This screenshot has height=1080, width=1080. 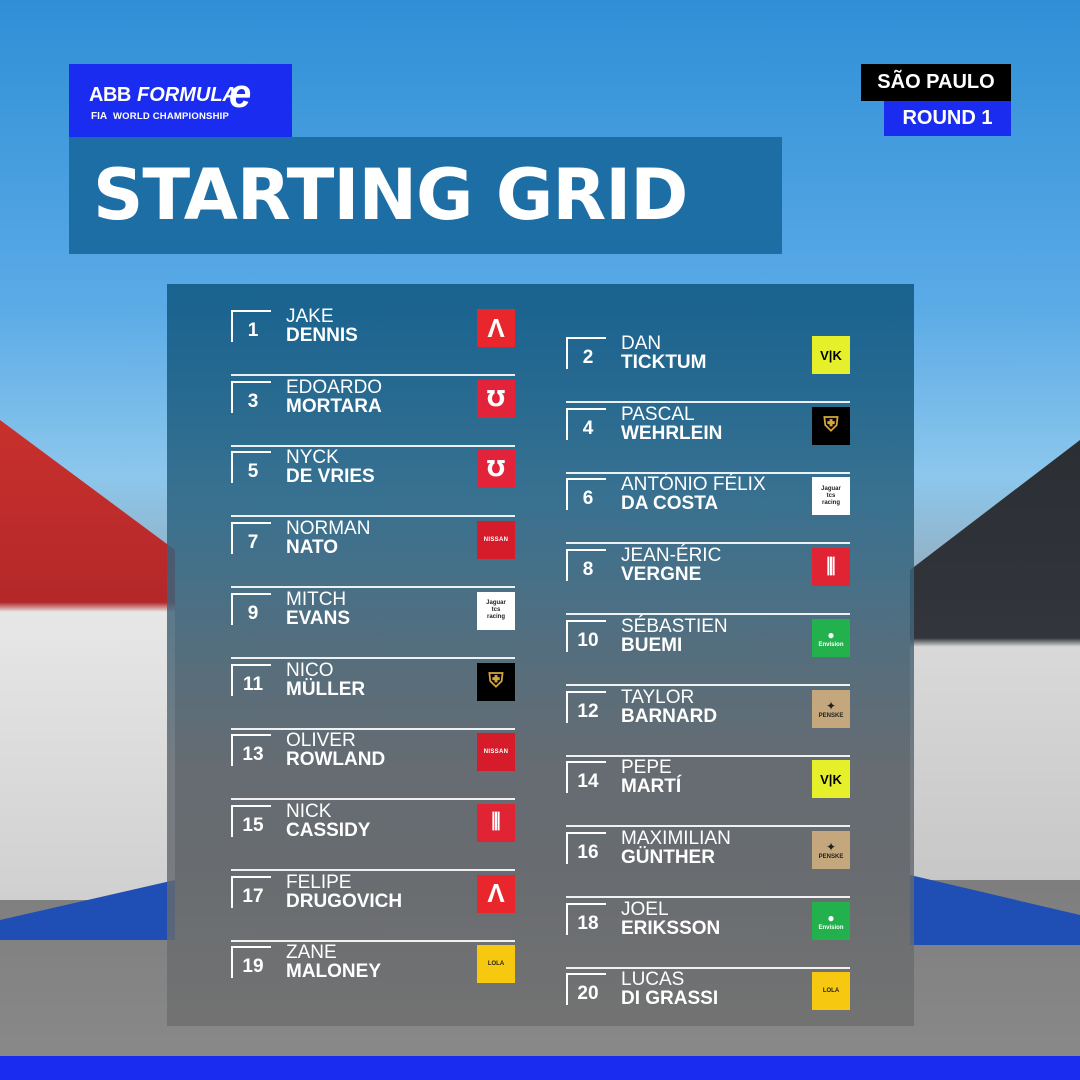 What do you see at coordinates (373, 695) in the screenshot?
I see `grid-slot: 11 NICO MÜLLER ⛨` at bounding box center [373, 695].